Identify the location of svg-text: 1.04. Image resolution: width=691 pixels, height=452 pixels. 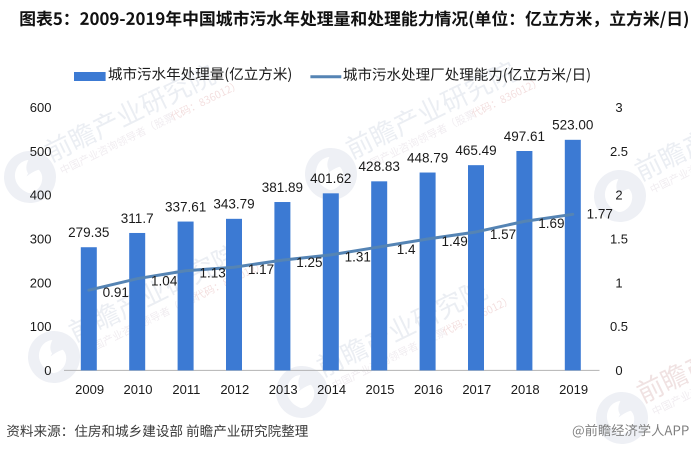
(164, 280).